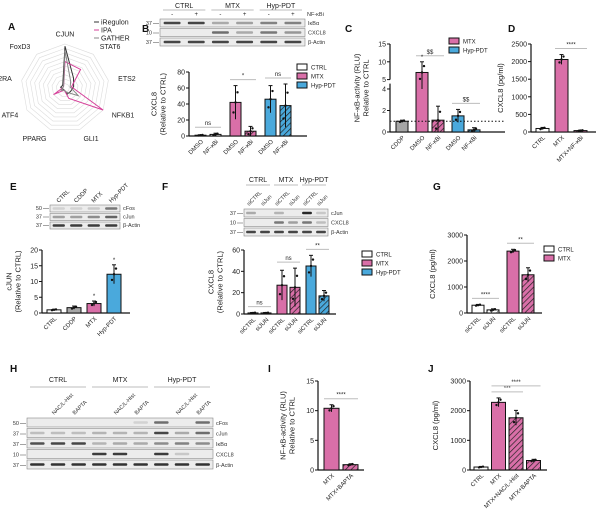  What do you see at coordinates (432, 274) in the screenshot?
I see `y-axis-label: CXCL8 (pg/ml)` at bounding box center [432, 274].